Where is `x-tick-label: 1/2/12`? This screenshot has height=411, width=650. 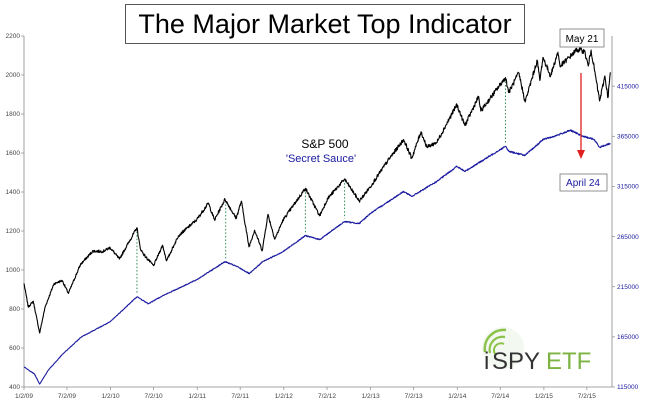 x-tick-label: 1/2/12 is located at coordinates (284, 396).